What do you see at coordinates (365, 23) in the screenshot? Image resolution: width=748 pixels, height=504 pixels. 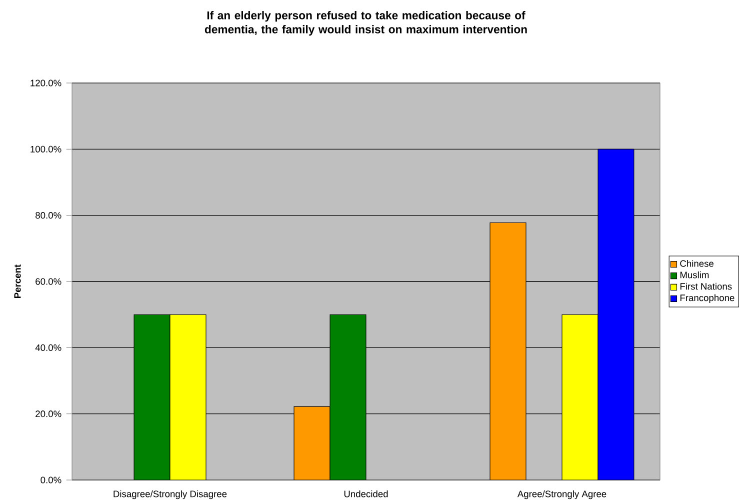 I see `chart-title: If an elderly person refused to take medication because of dementia, the family would insist on maximum intervention` at bounding box center [365, 23].